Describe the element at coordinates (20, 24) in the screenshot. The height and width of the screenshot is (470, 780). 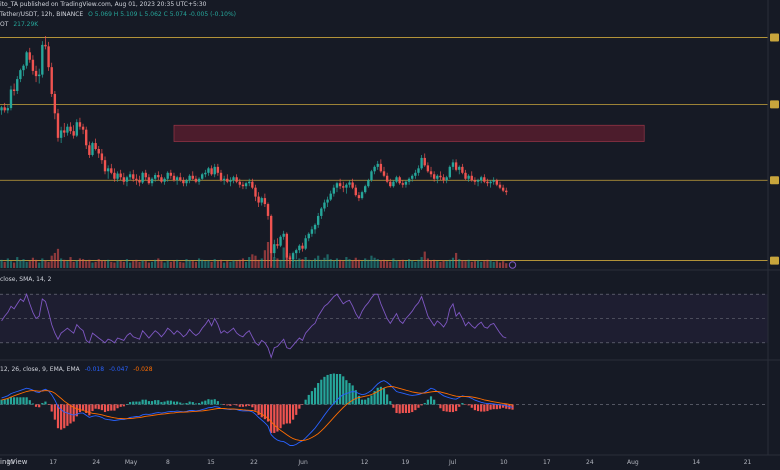
I see `volume-legend: OT 217.29K` at that location.